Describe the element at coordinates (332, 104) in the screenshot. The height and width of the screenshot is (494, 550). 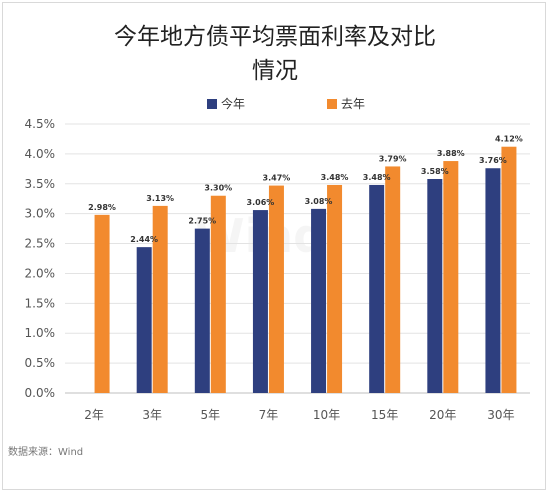
I see `legend-swatch-last-year` at that location.